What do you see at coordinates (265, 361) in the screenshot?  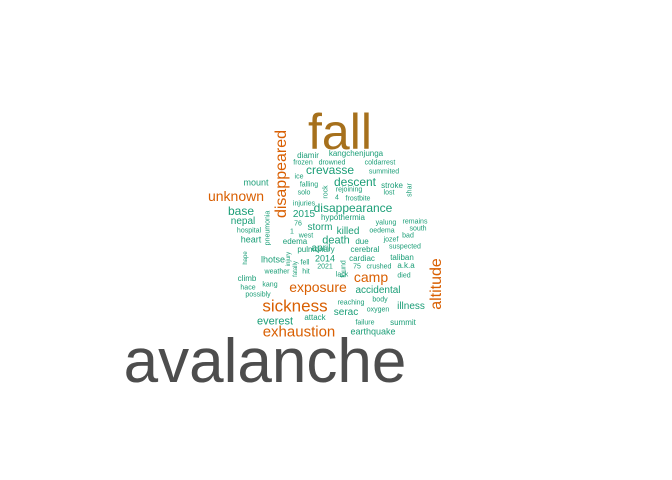 I see `word-avalanche: avalanche` at bounding box center [265, 361].